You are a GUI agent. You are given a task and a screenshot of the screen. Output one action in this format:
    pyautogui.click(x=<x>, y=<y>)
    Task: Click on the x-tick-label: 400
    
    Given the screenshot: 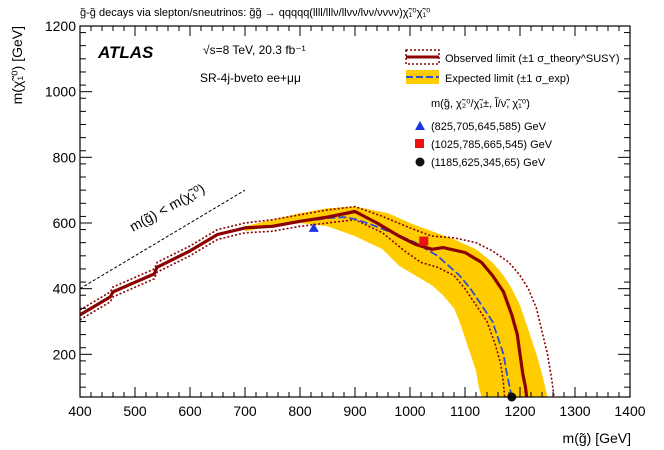 What is the action you would take?
    pyautogui.click(x=80, y=411)
    